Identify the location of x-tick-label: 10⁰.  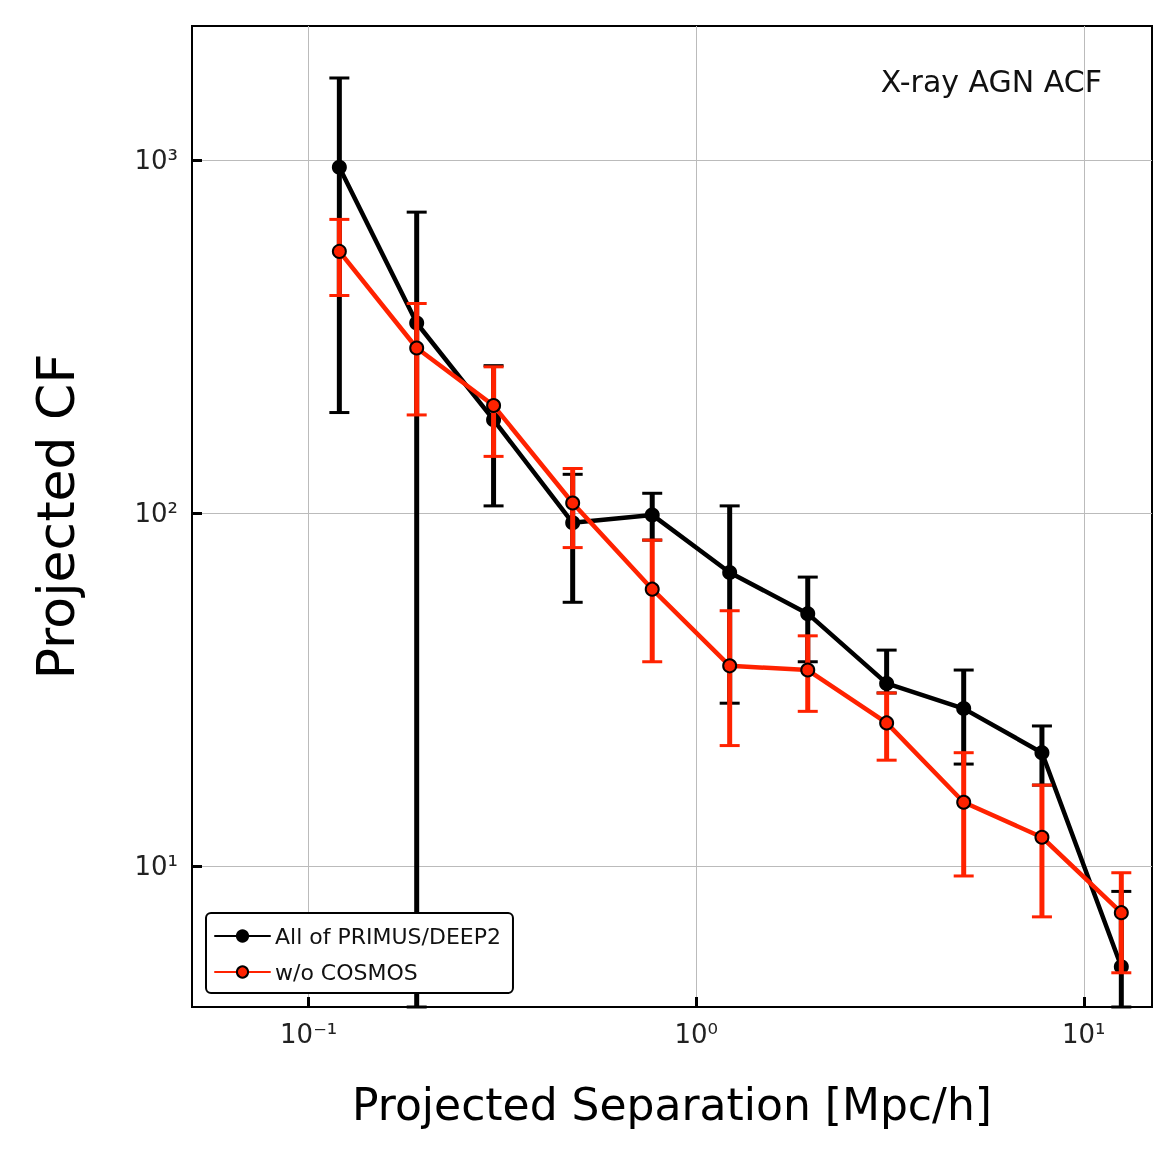
(696, 1034).